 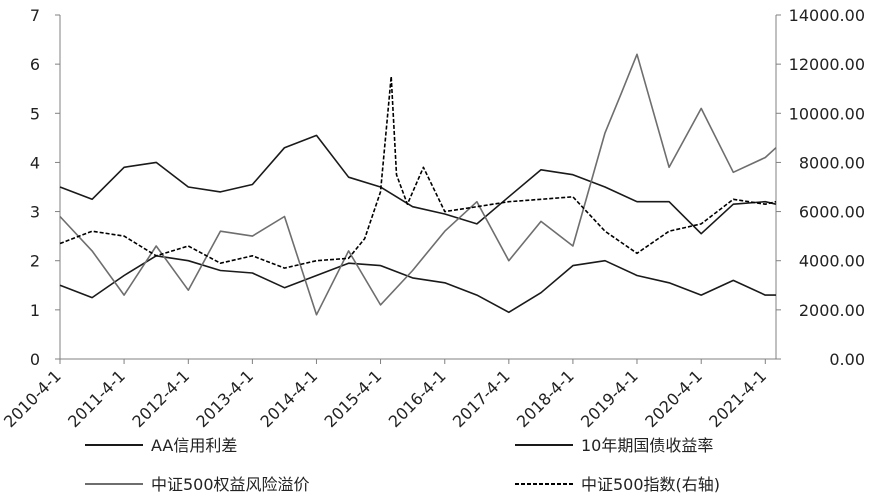 What do you see at coordinates (96, 398) in the screenshot?
I see `x-tick-label: 2011-4-1` at bounding box center [96, 398].